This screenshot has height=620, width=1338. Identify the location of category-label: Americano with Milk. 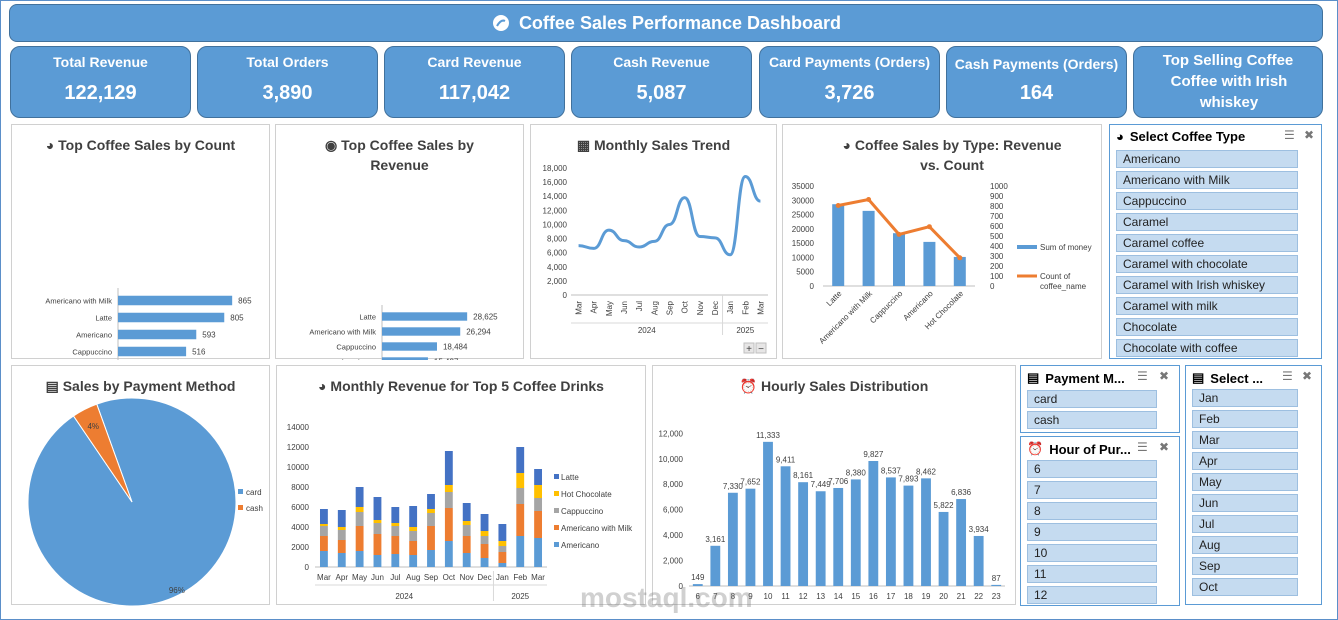
(78, 301).